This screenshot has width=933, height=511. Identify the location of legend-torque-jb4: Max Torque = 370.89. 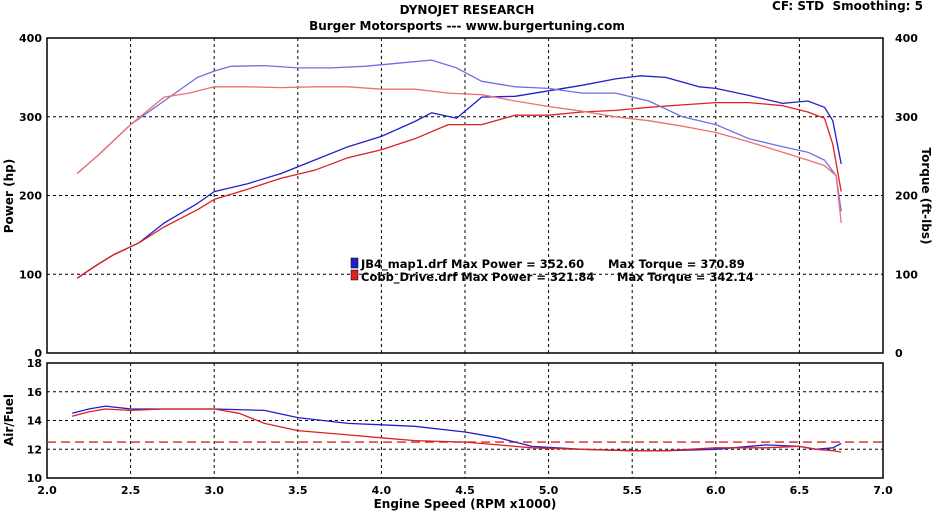
(676, 264).